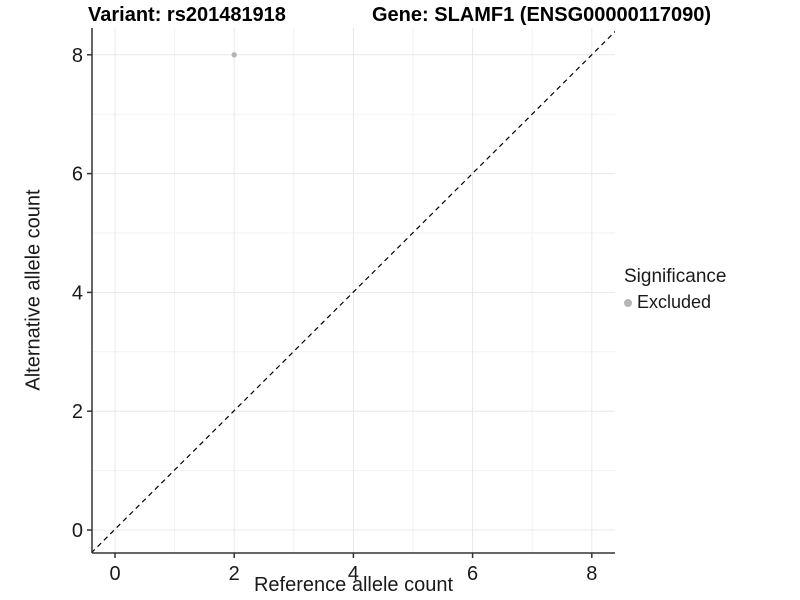 Image resolution: width=800 pixels, height=600 pixels. Describe the element at coordinates (628, 302) in the screenshot. I see `legend-point-icon` at that location.